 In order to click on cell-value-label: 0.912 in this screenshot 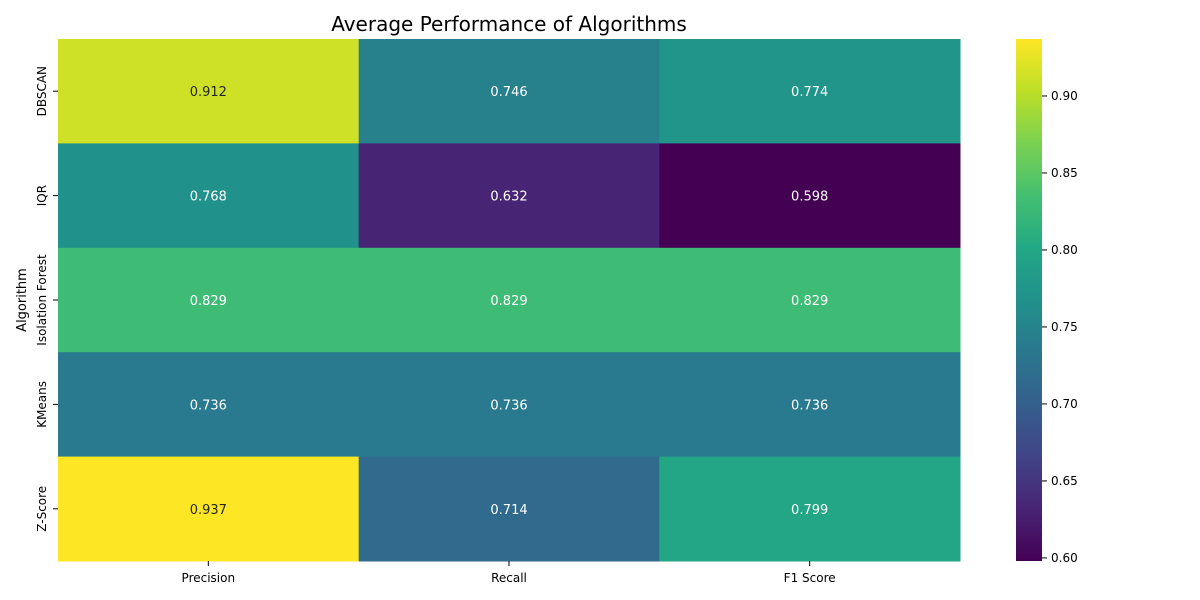, I will do `click(208, 92)`.